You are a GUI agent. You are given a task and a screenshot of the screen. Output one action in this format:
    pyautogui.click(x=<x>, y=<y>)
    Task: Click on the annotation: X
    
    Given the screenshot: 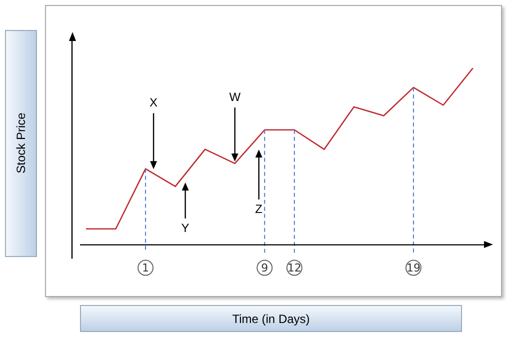 What is the action you would take?
    pyautogui.click(x=154, y=102)
    